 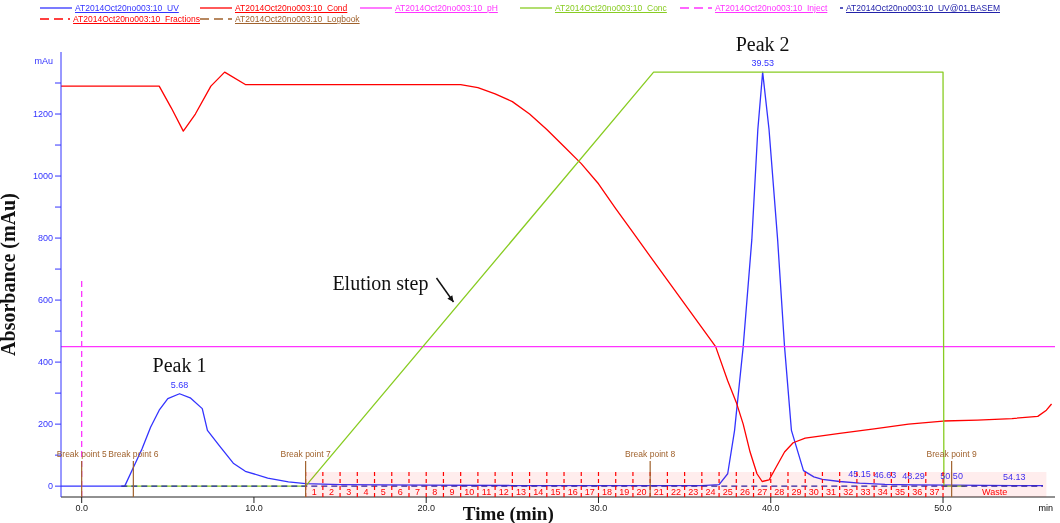 I want to click on band-label: 30, so click(x=813, y=492).